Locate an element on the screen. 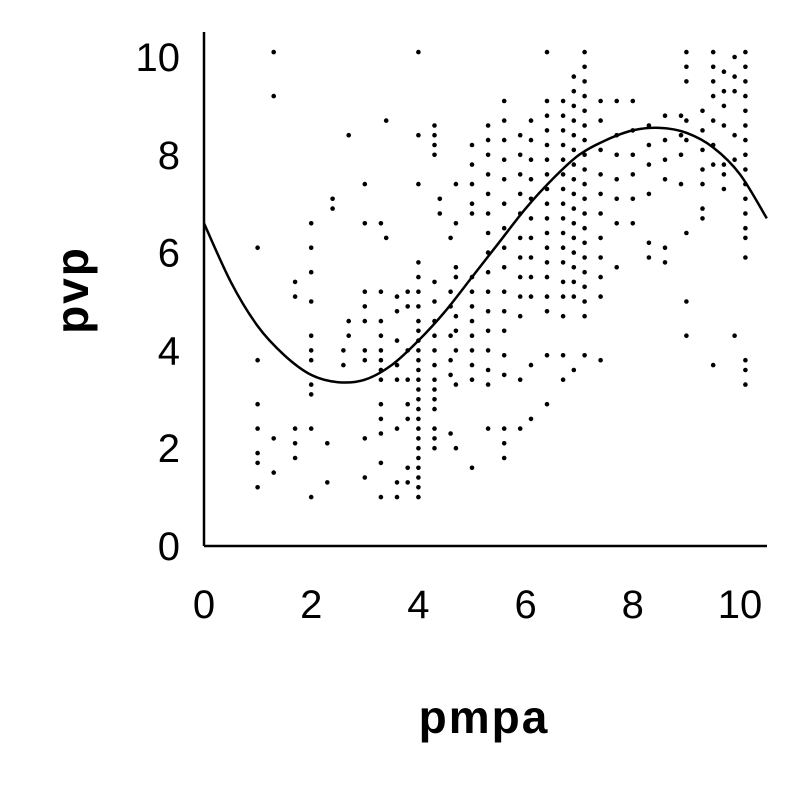 Image resolution: width=793 pixels, height=793 pixels. x-tick-label: 4 is located at coordinates (418, 605).